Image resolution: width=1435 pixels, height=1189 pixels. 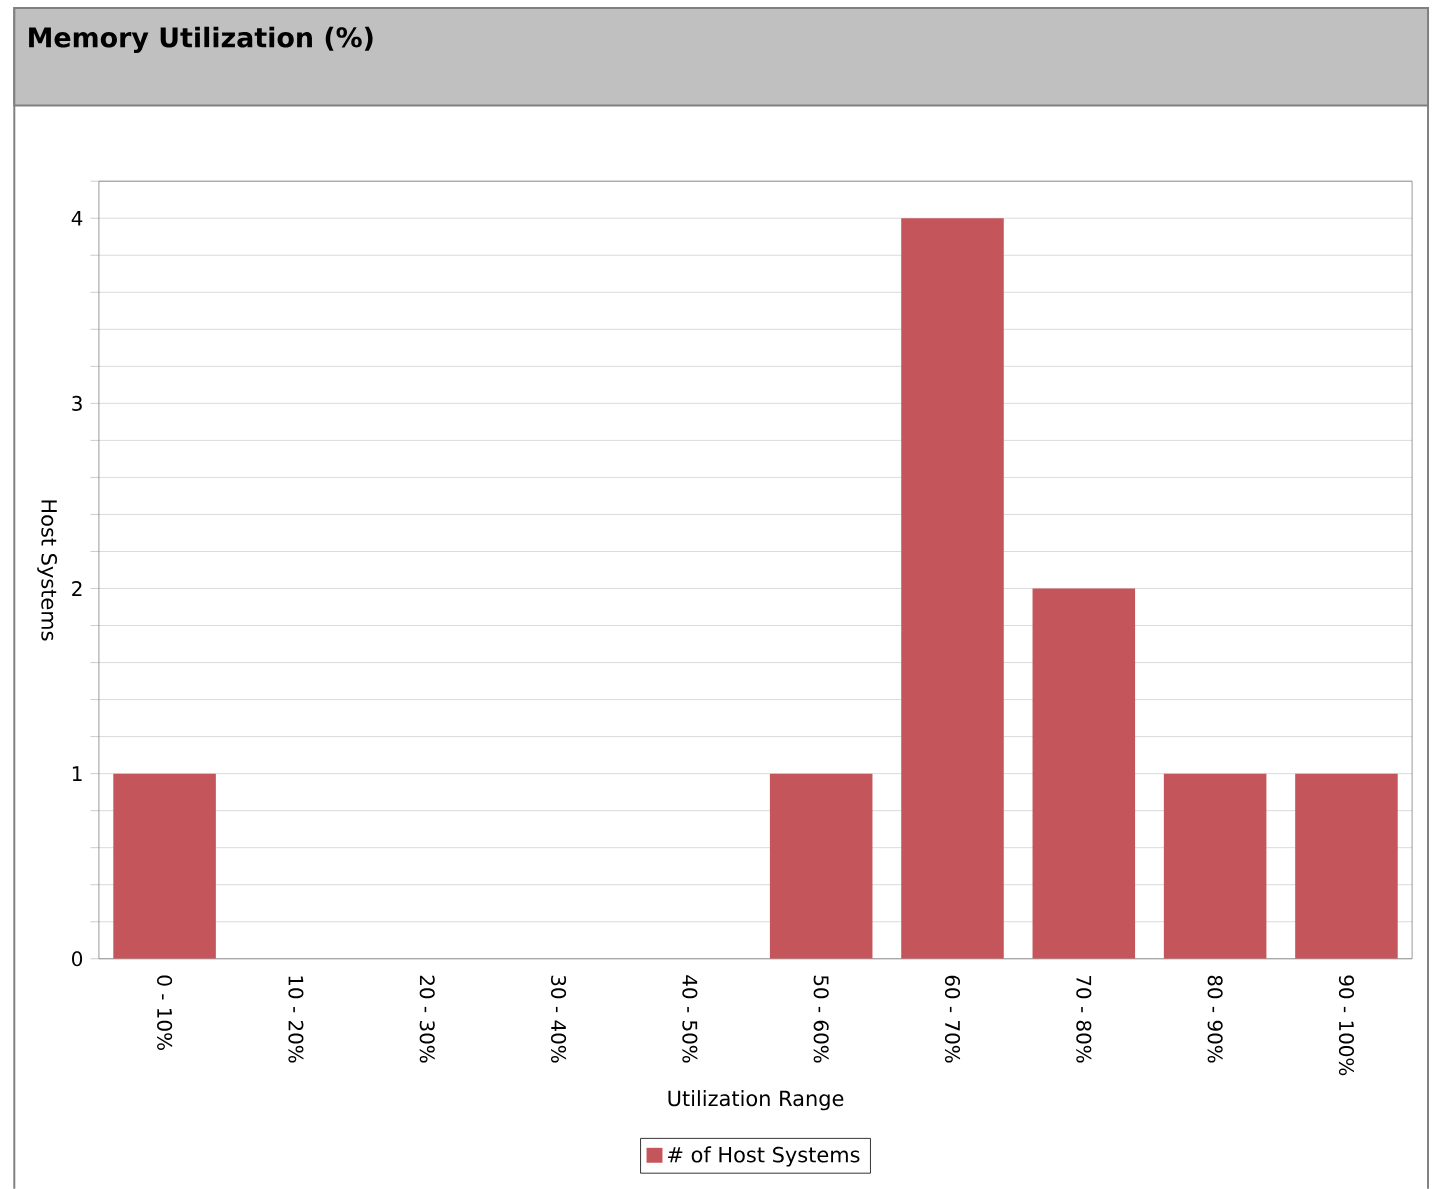 I want to click on y-tick-label: 3, so click(x=77, y=403).